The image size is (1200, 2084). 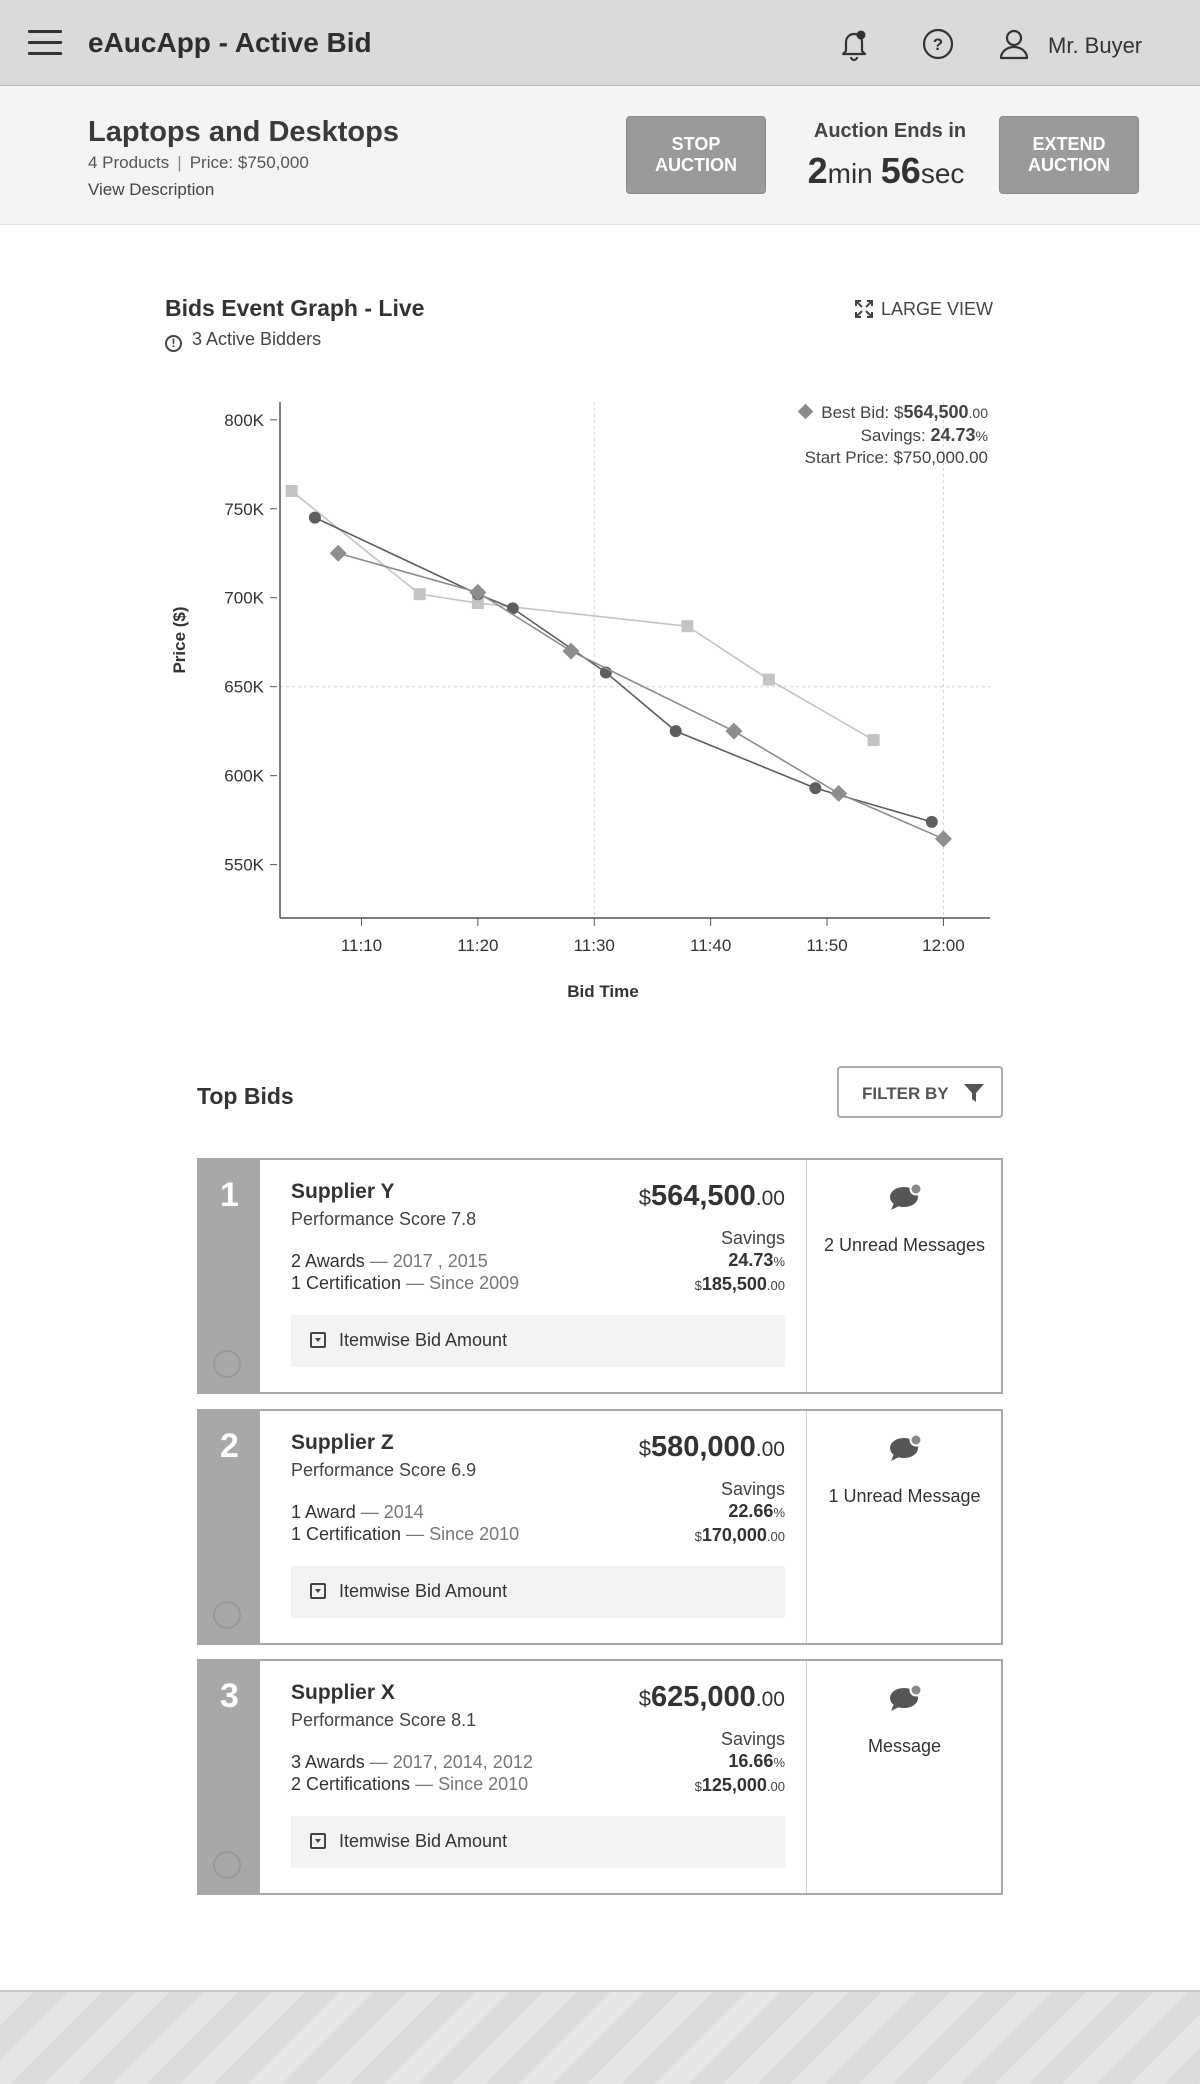 What do you see at coordinates (318, 1340) in the screenshot?
I see `dropdown-caret-icon` at bounding box center [318, 1340].